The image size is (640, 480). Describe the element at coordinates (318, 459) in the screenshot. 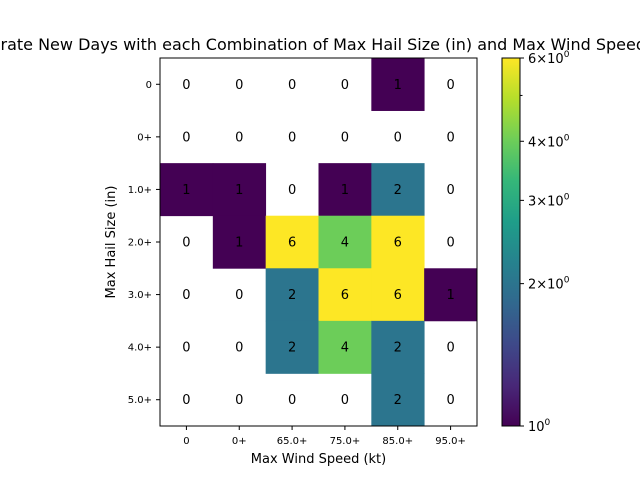

I see `x-axis-label: Max Wind Speed (kt)` at that location.